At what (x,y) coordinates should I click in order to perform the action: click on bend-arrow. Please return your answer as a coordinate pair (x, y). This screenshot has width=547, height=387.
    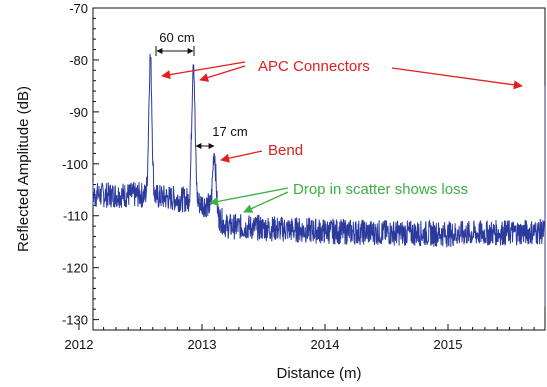
    Looking at the image, I should click on (241, 156).